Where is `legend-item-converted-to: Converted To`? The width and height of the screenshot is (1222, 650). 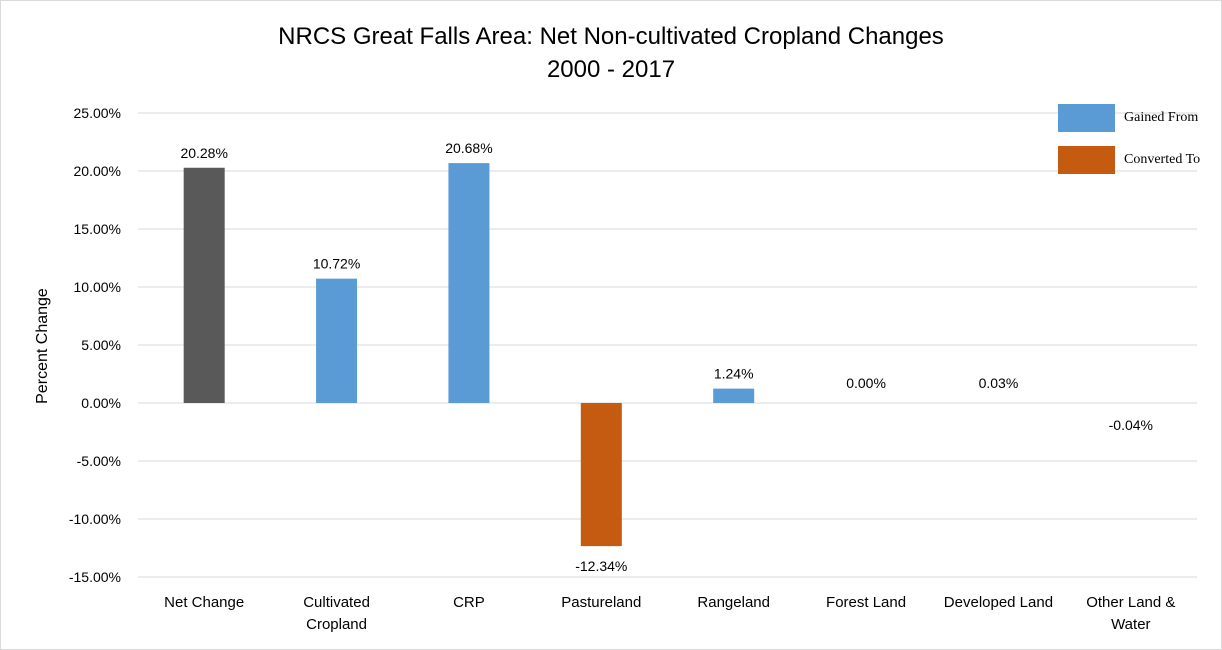
legend-item-converted-to: Converted To is located at coordinates (1129, 160).